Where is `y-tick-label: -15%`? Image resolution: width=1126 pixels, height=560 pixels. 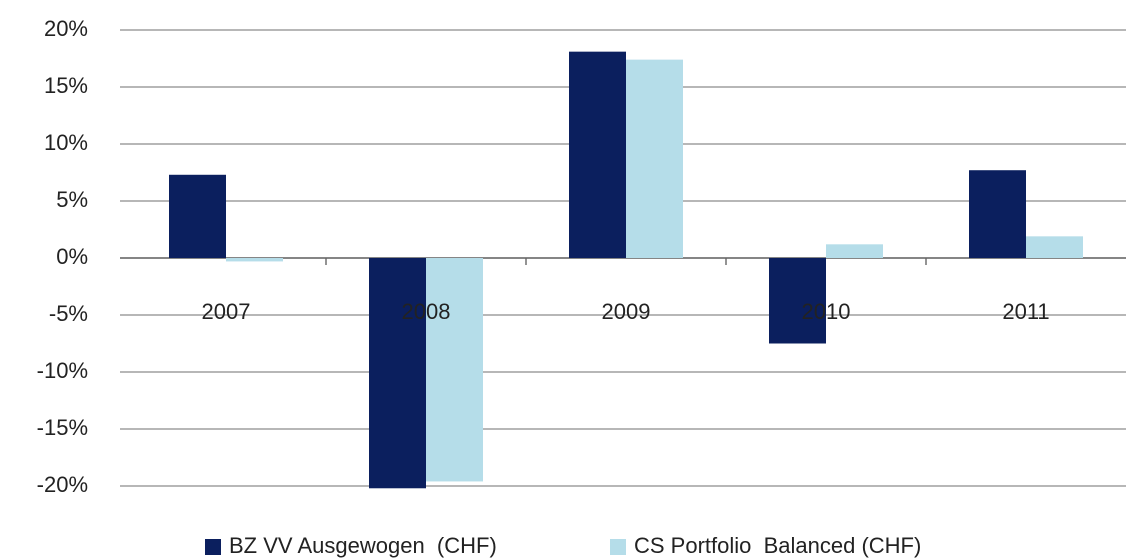 y-tick-label: -15% is located at coordinates (62, 427).